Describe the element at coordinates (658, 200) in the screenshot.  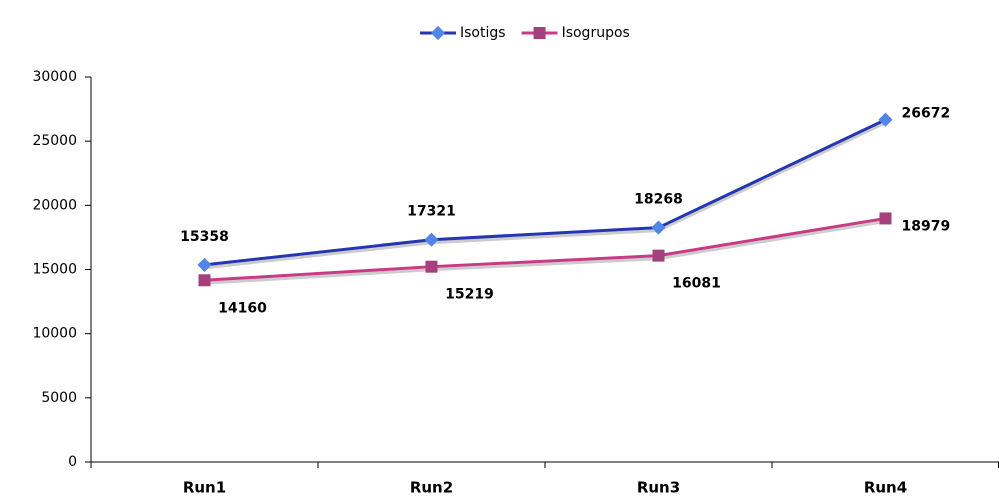
I see `data-label: 18268` at that location.